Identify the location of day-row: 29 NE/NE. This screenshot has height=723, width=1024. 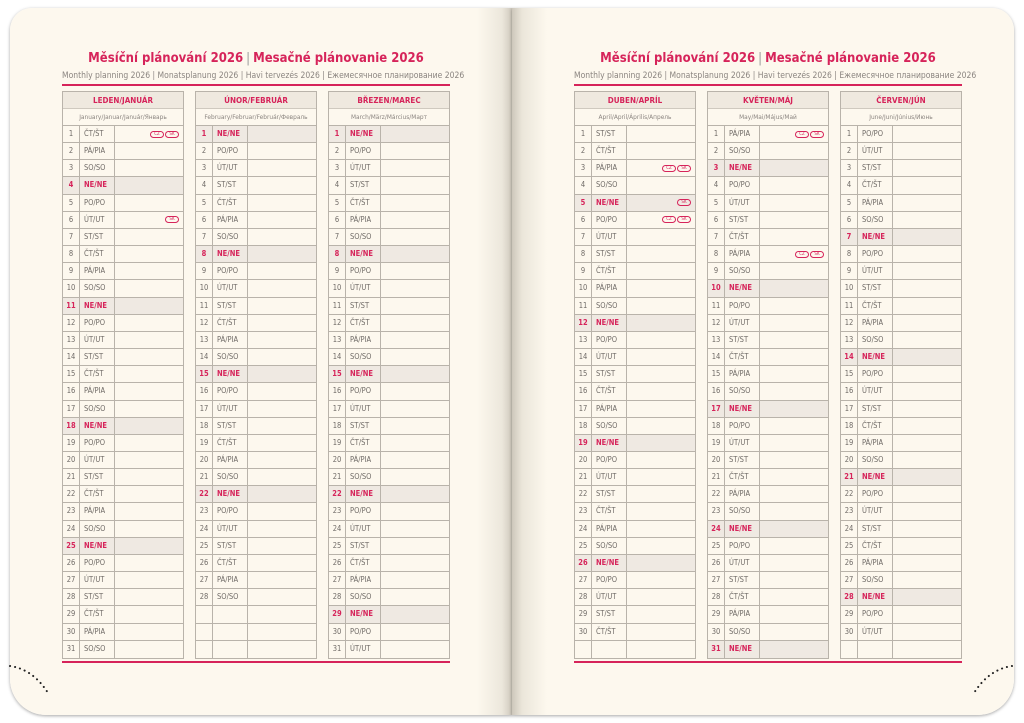
(389, 615).